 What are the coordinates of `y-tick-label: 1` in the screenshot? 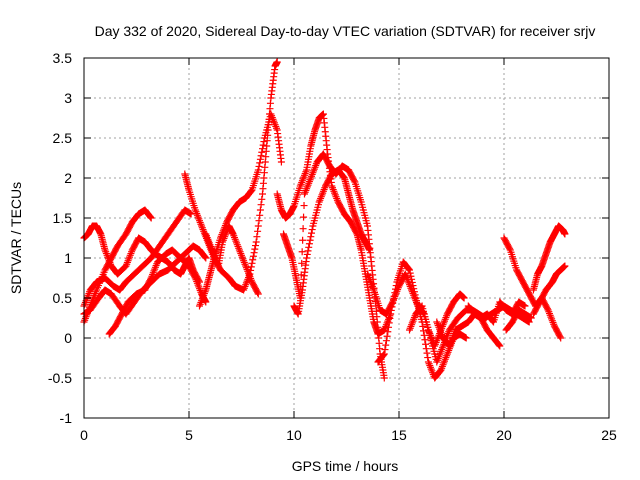 It's located at (68, 258).